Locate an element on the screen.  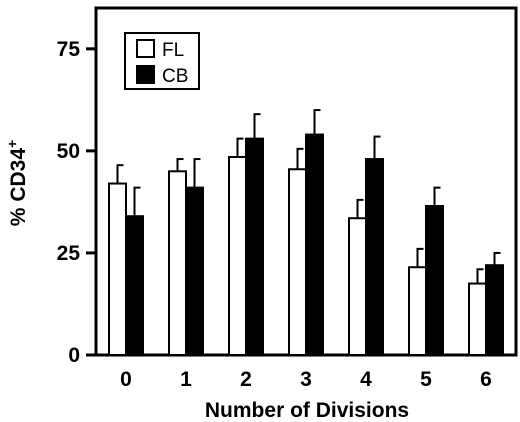
x-tick-label: 1 is located at coordinates (186, 379).